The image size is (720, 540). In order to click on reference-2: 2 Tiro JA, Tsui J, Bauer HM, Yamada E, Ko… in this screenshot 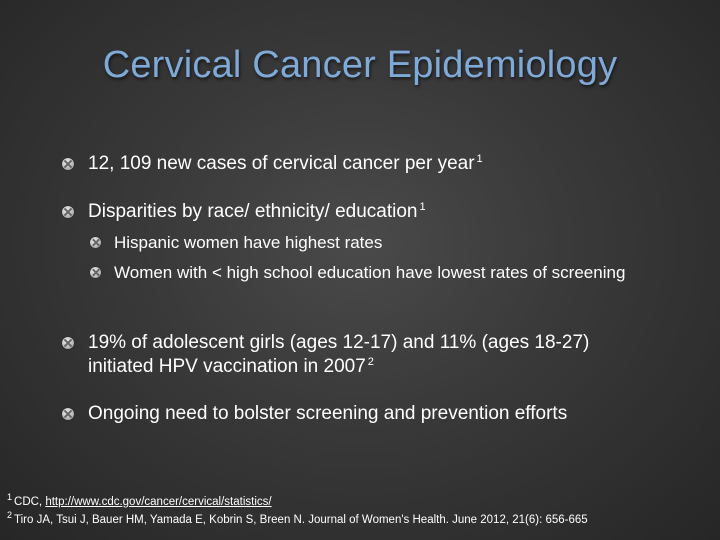, I will do `click(362, 520)`.